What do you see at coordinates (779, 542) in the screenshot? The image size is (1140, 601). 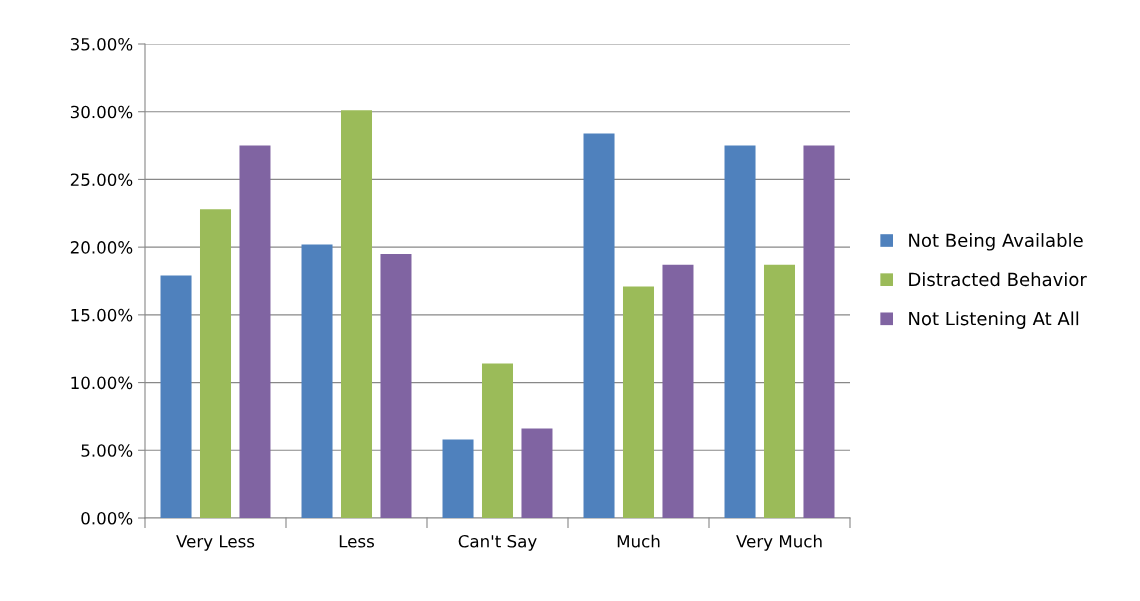 I see `x-tick-label: Very Much` at bounding box center [779, 542].